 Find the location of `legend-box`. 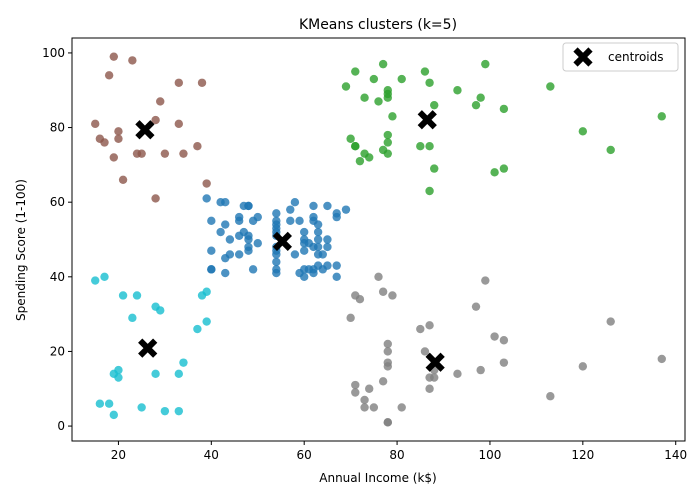

legend-box is located at coordinates (620, 57).